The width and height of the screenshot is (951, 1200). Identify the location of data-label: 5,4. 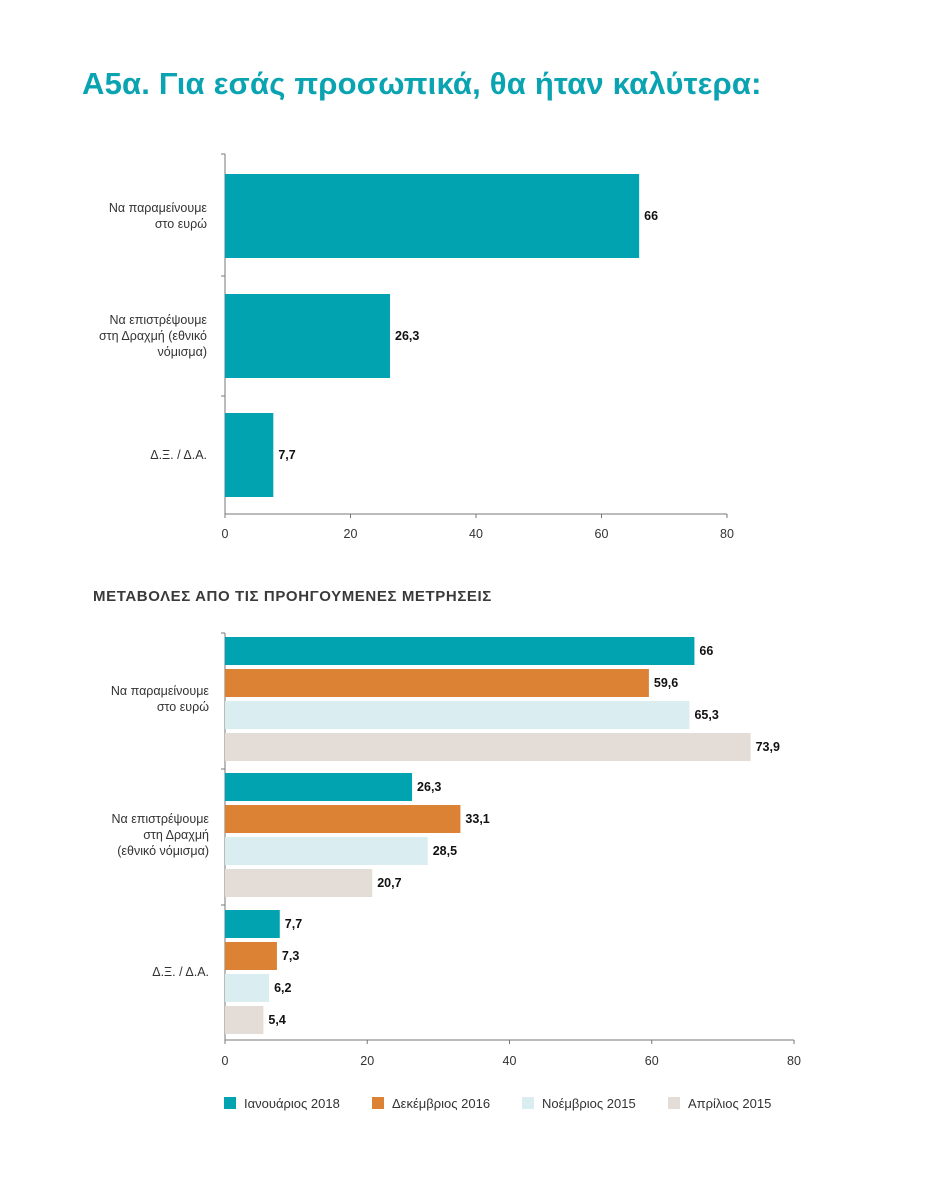
(276, 1020).